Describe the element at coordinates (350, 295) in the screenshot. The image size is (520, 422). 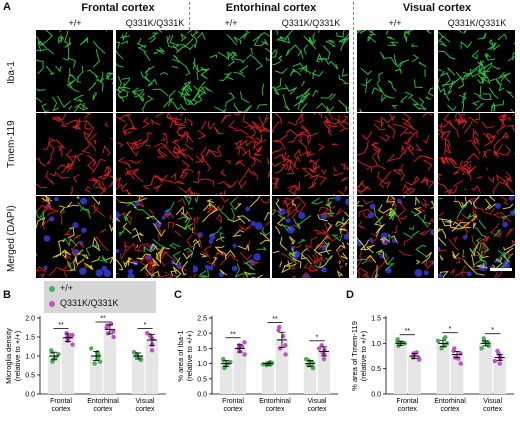
I see `panel-letter-d: D` at that location.